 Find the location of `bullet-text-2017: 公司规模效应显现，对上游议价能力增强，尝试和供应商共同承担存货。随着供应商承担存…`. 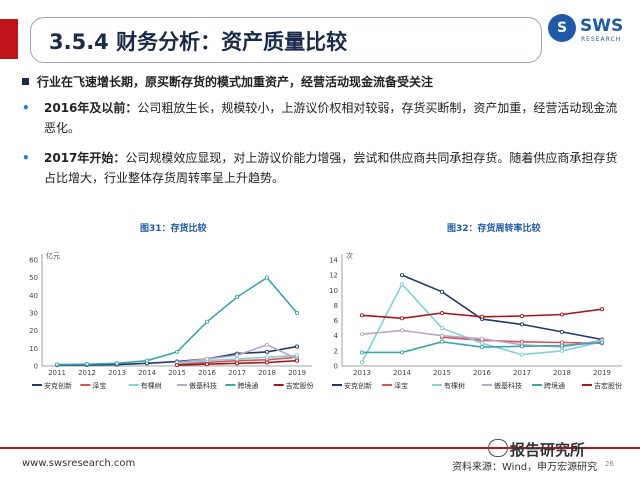

bullet-text-2017: 公司规模效应显现，对上游议价能力增强，尝试和供应商共同承担存货。随着供应商承担存… is located at coordinates (331, 168).